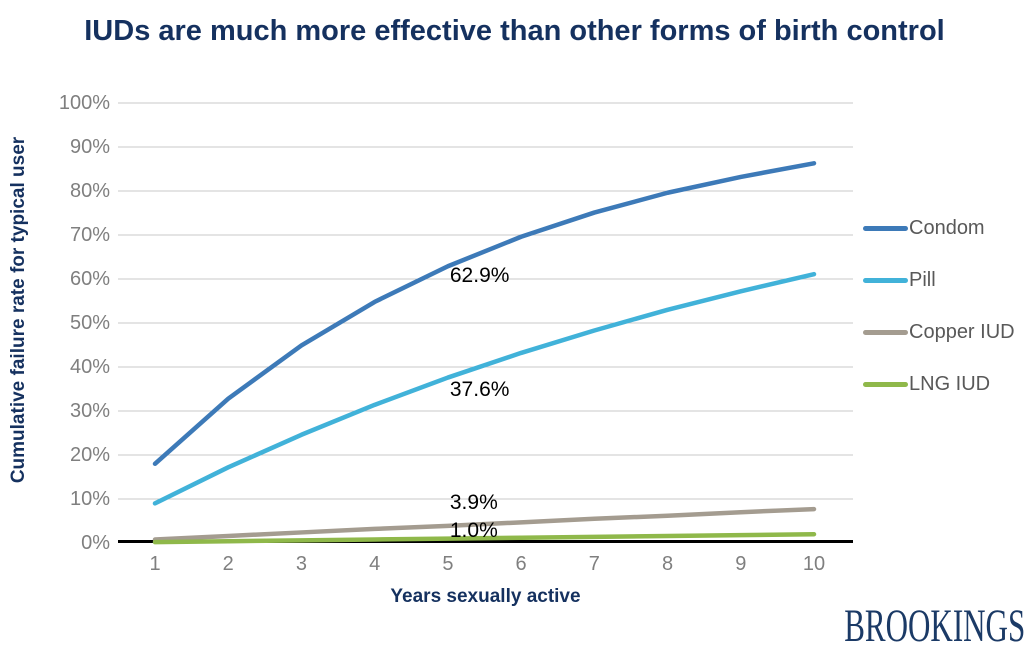 The image size is (1029, 653). What do you see at coordinates (473, 502) in the screenshot?
I see `data-label-copper-iud: 3.9%` at bounding box center [473, 502].